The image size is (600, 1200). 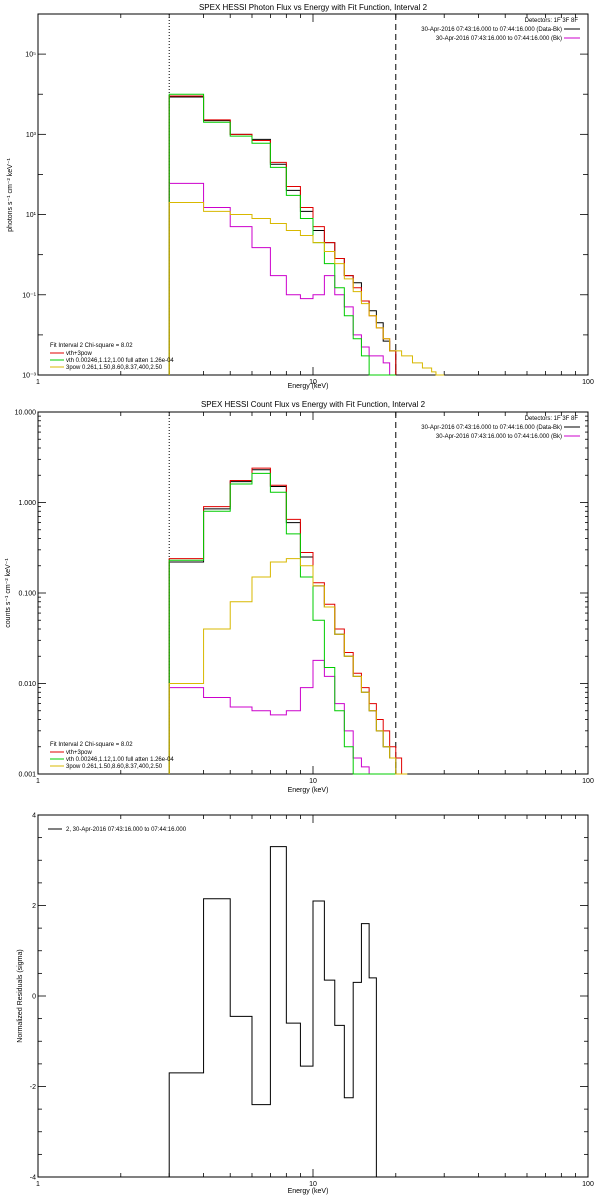 I want to click on count-series-3pow, so click(x=288, y=666).